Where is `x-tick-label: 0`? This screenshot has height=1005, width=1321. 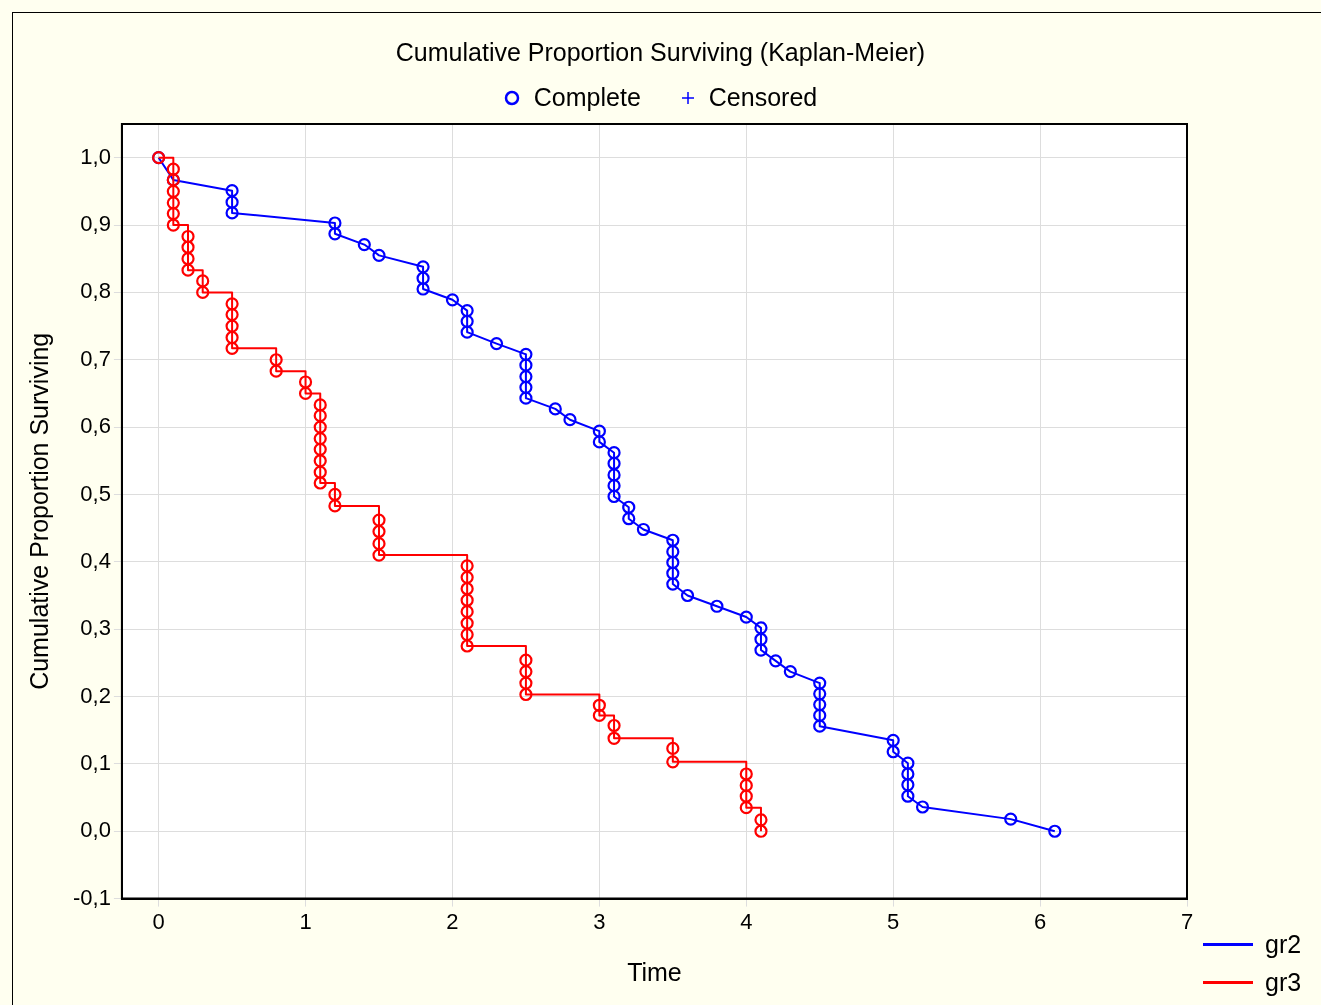 x-tick-label: 0 is located at coordinates (158, 921).